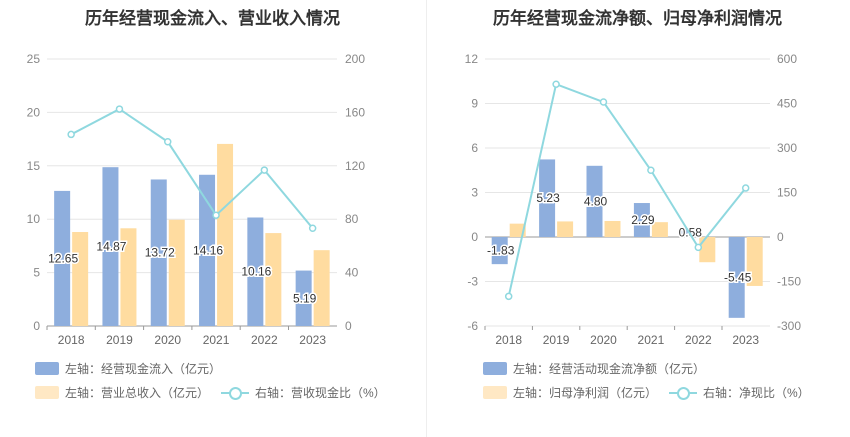 This screenshot has width=850, height=437. I want to click on panel-divider, so click(426, 218).